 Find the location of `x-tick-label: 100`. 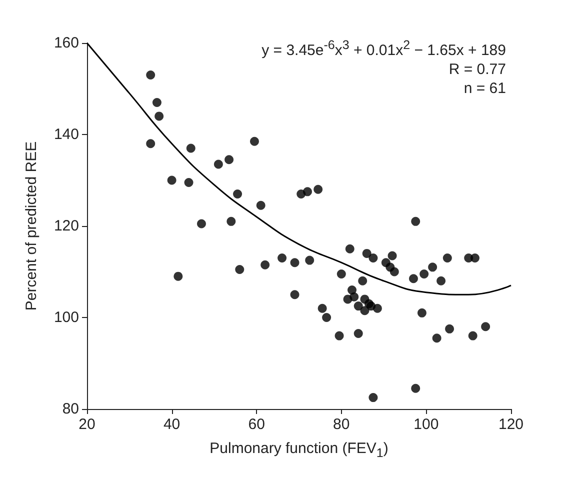

x-tick-label: 100 is located at coordinates (426, 424).